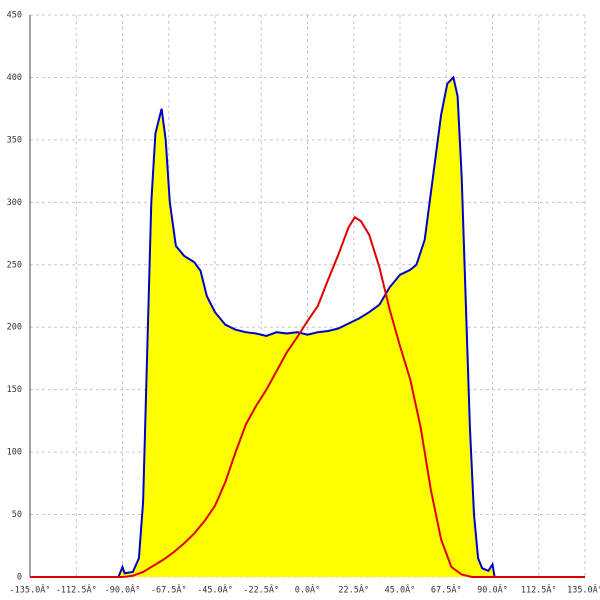 This screenshot has height=600, width=600. I want to click on y-tick-label: 250, so click(14, 265).